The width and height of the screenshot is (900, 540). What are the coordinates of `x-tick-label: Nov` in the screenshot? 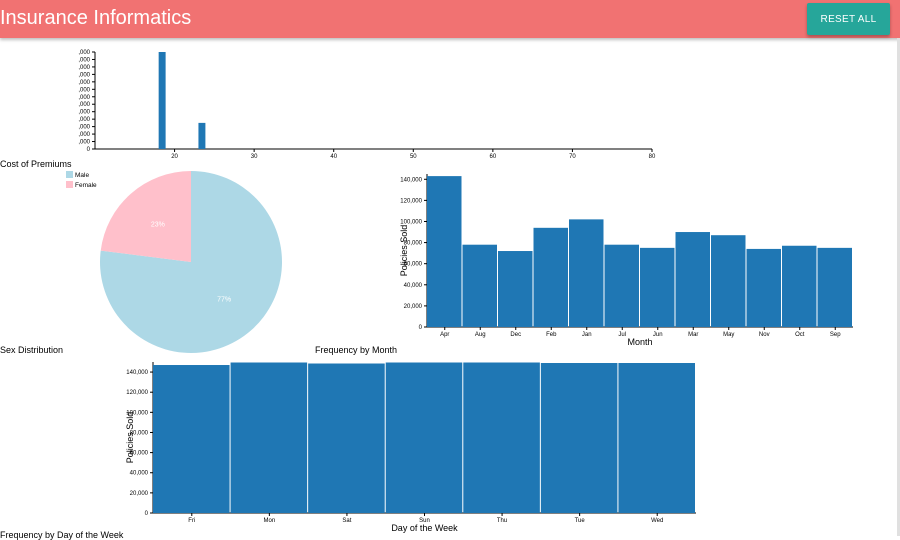 It's located at (764, 335).